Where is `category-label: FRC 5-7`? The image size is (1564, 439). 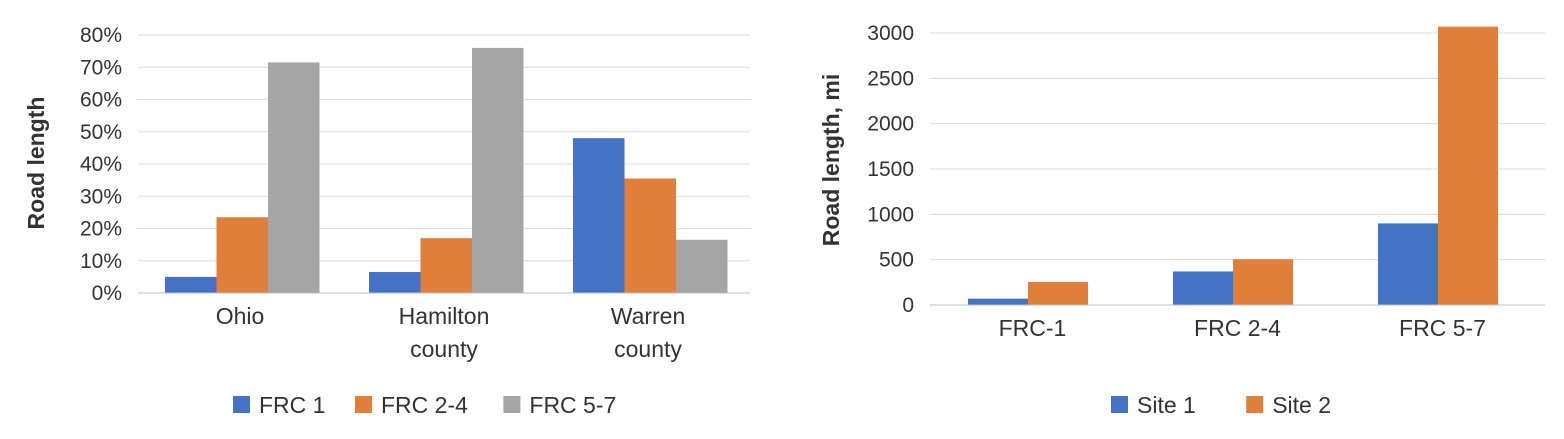 category-label: FRC 5-7 is located at coordinates (1442, 328).